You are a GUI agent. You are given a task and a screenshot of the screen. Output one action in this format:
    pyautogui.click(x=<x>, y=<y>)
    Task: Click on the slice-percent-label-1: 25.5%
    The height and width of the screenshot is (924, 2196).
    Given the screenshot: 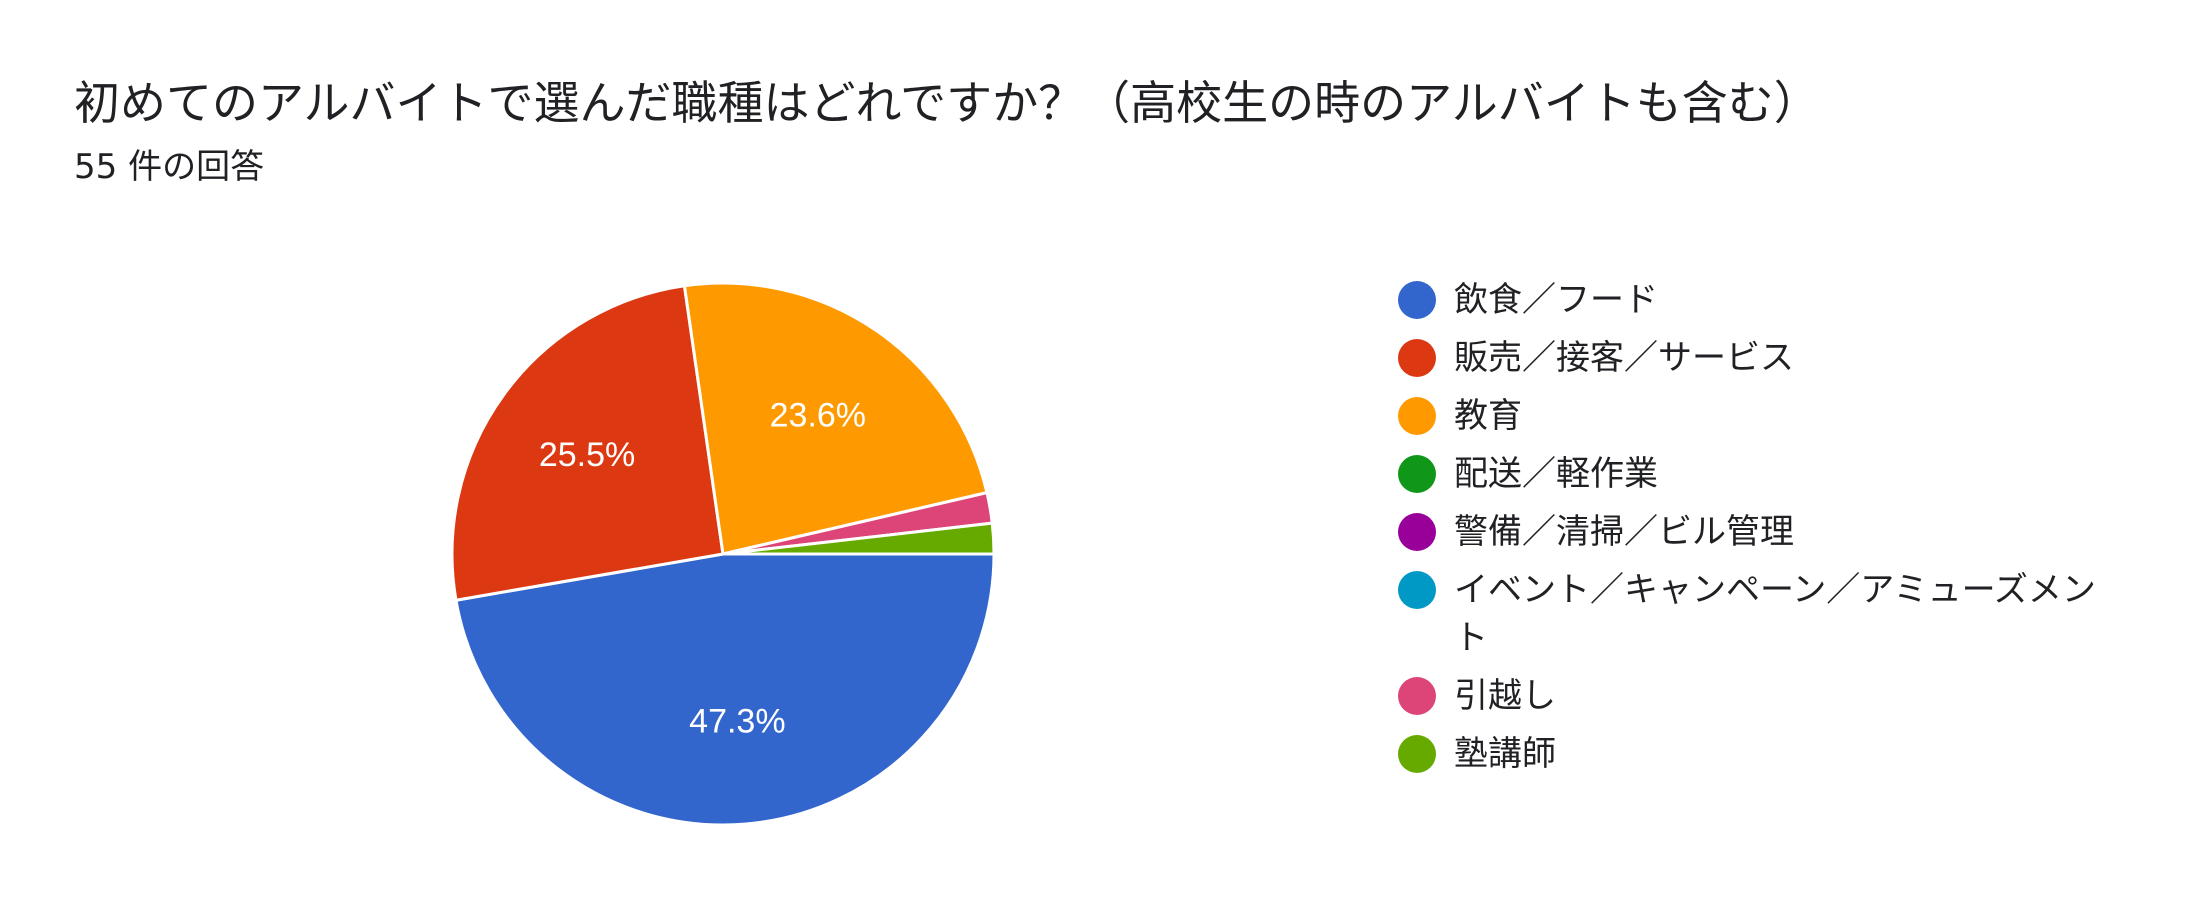 What is the action you would take?
    pyautogui.click(x=587, y=455)
    